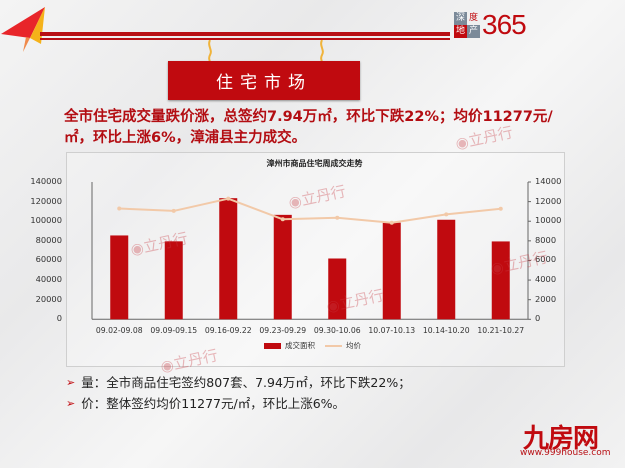 The height and width of the screenshot is (468, 625). Describe the element at coordinates (446, 331) in the screenshot. I see `x-tick-label: 10.14-10.20` at that location.